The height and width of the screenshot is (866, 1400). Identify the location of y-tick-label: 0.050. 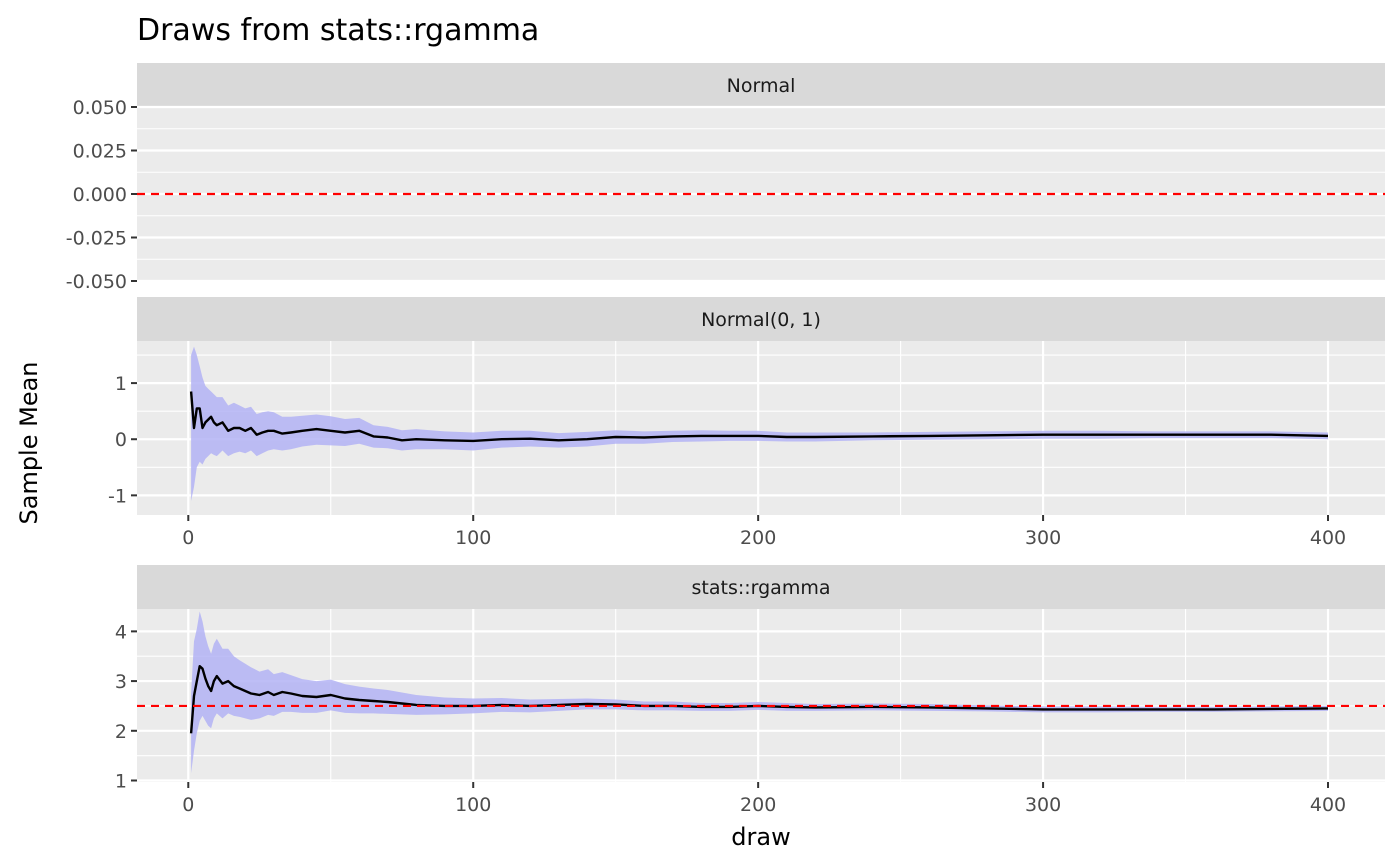
(100, 108).